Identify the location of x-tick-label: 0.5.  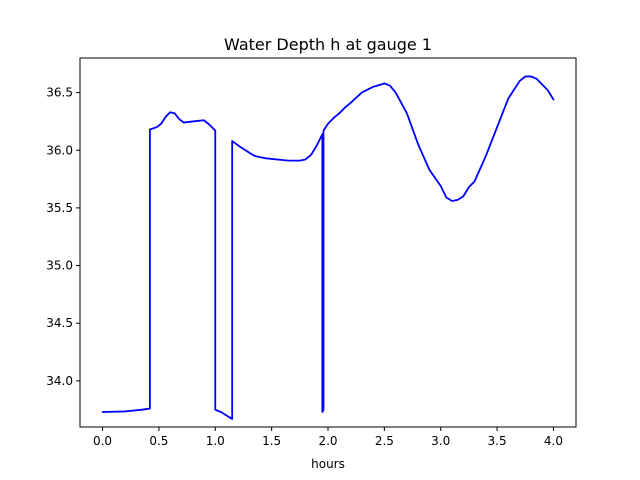
(158, 441).